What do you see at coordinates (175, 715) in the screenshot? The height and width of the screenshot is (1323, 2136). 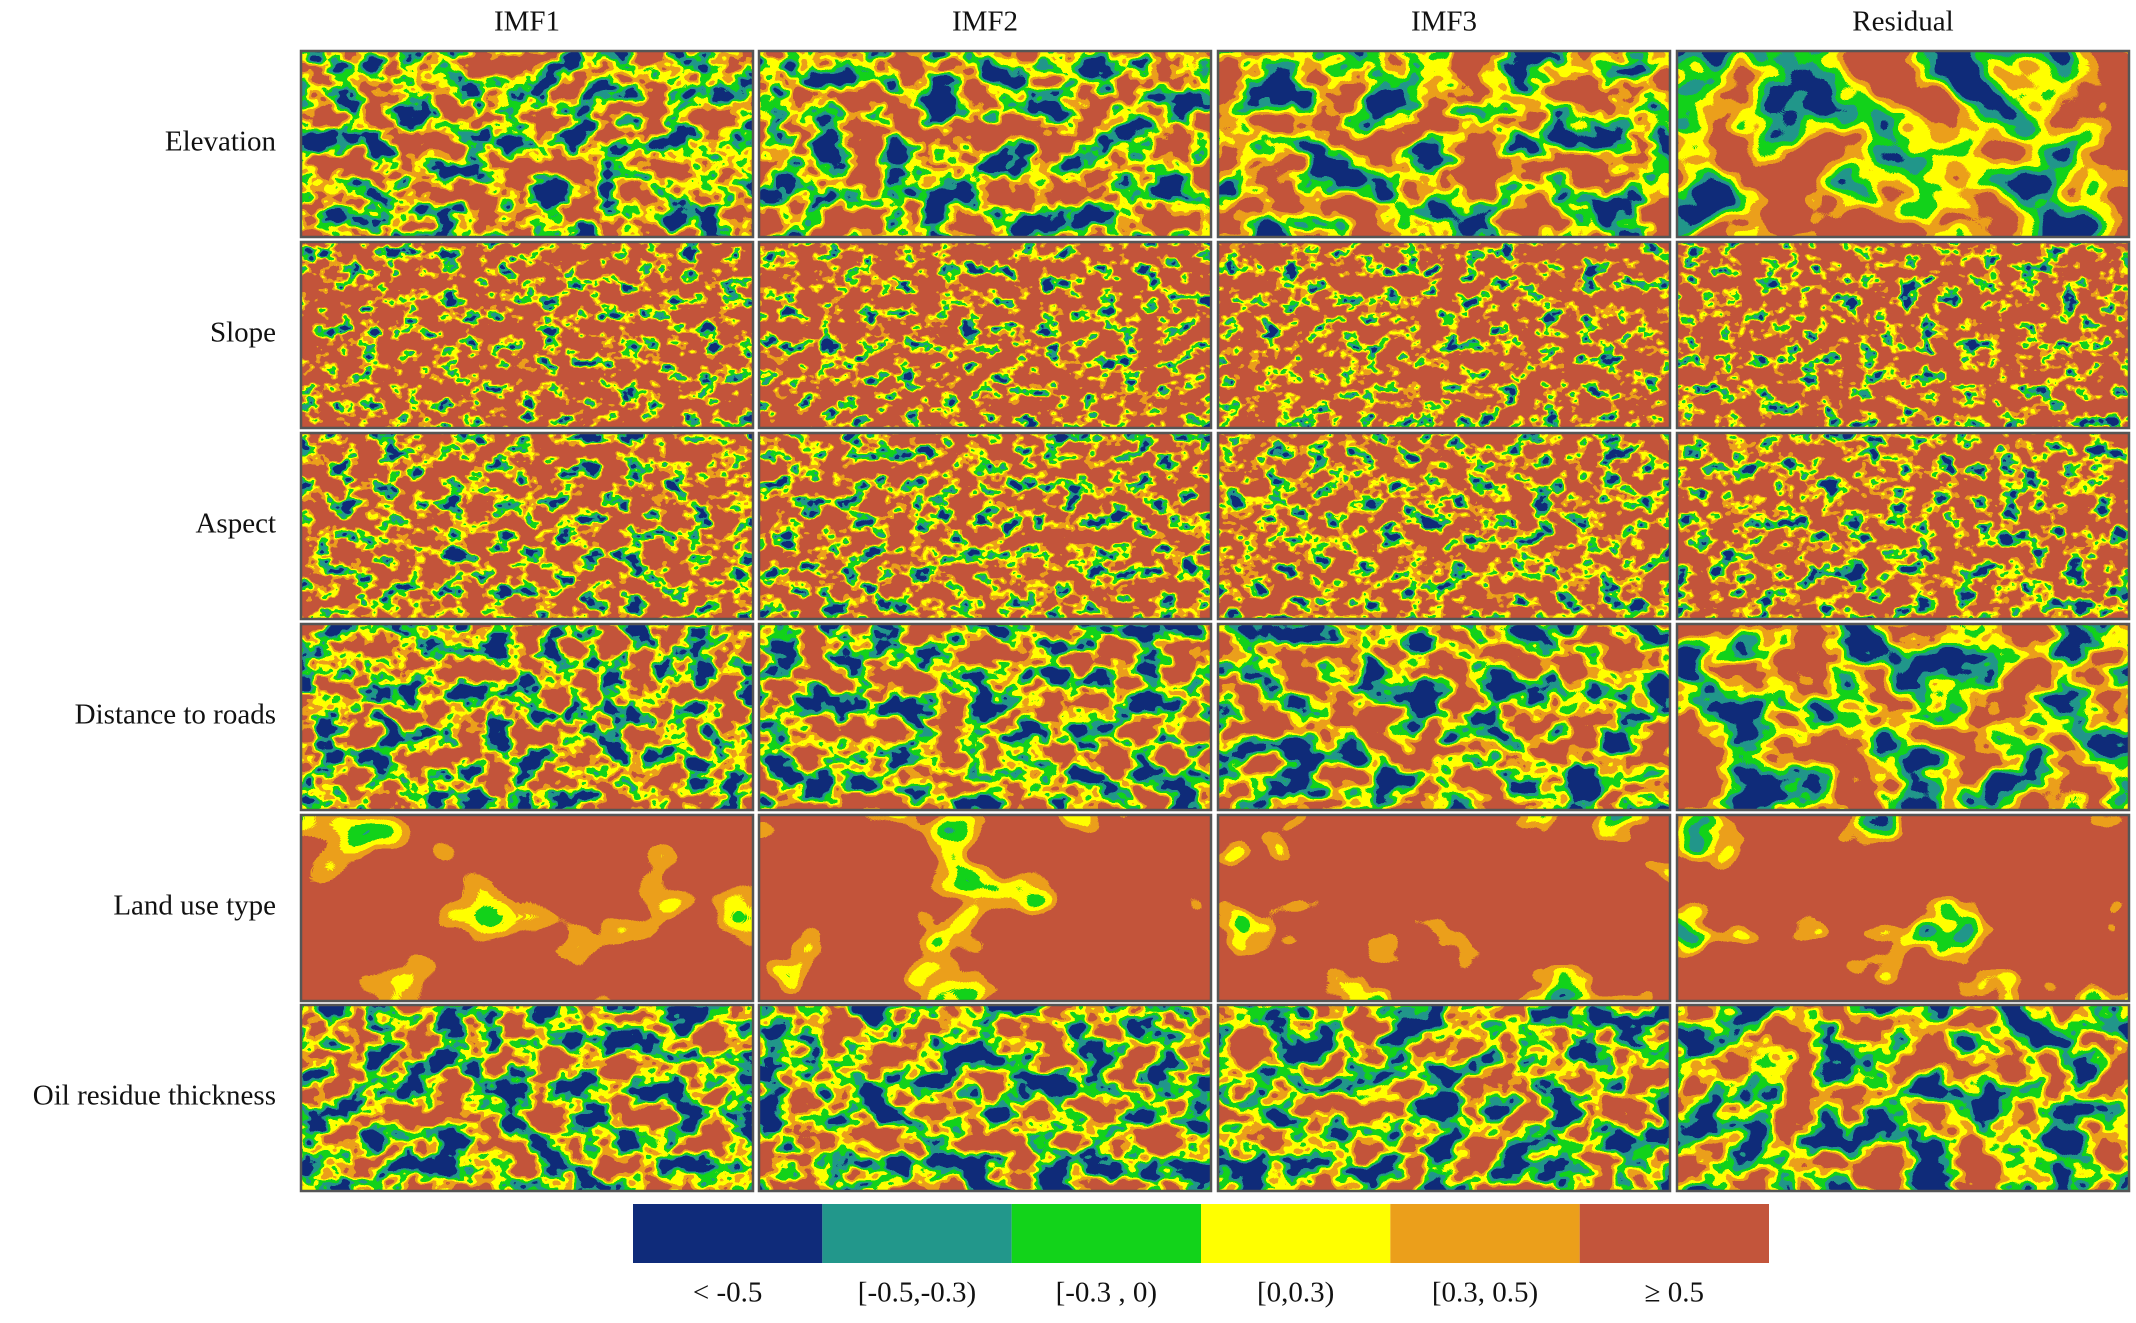 I see `row-label: Distance to roads` at bounding box center [175, 715].